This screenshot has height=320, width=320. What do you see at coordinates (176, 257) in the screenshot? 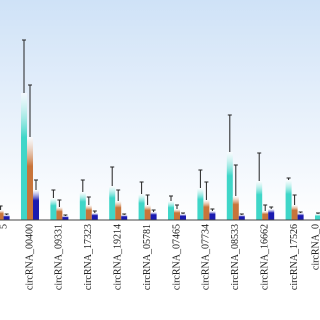
I see `x-tick-label: circRNA_07465` at bounding box center [176, 257].